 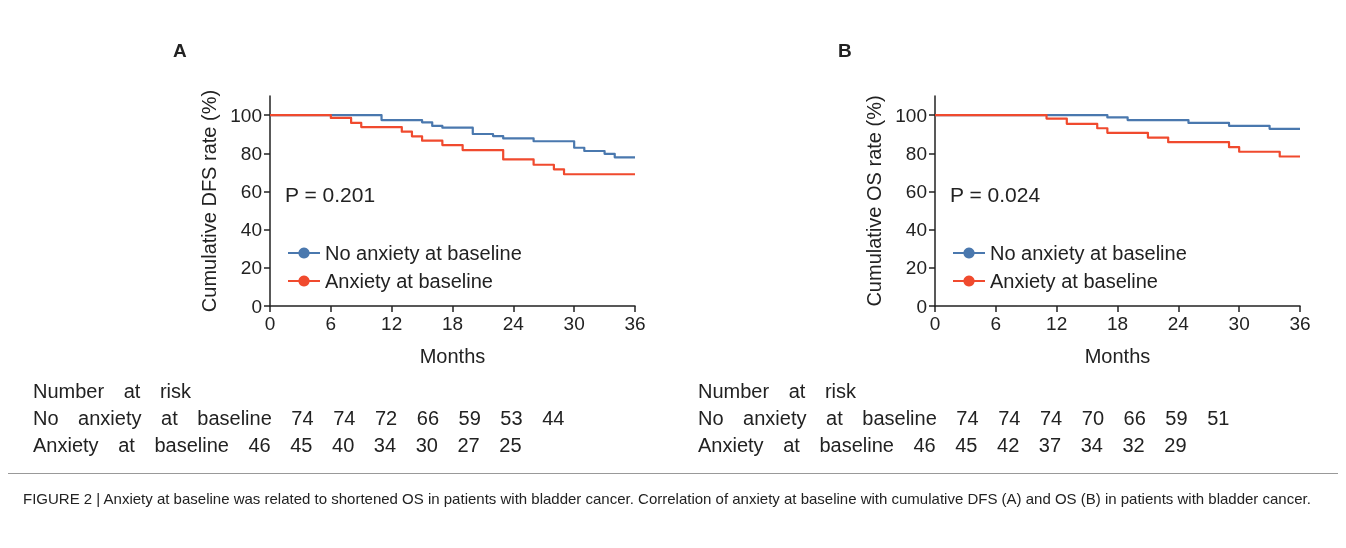 What do you see at coordinates (964, 418) in the screenshot?
I see `text: No anxiety at baseline 74 74 74 70 66 59 51` at bounding box center [964, 418].